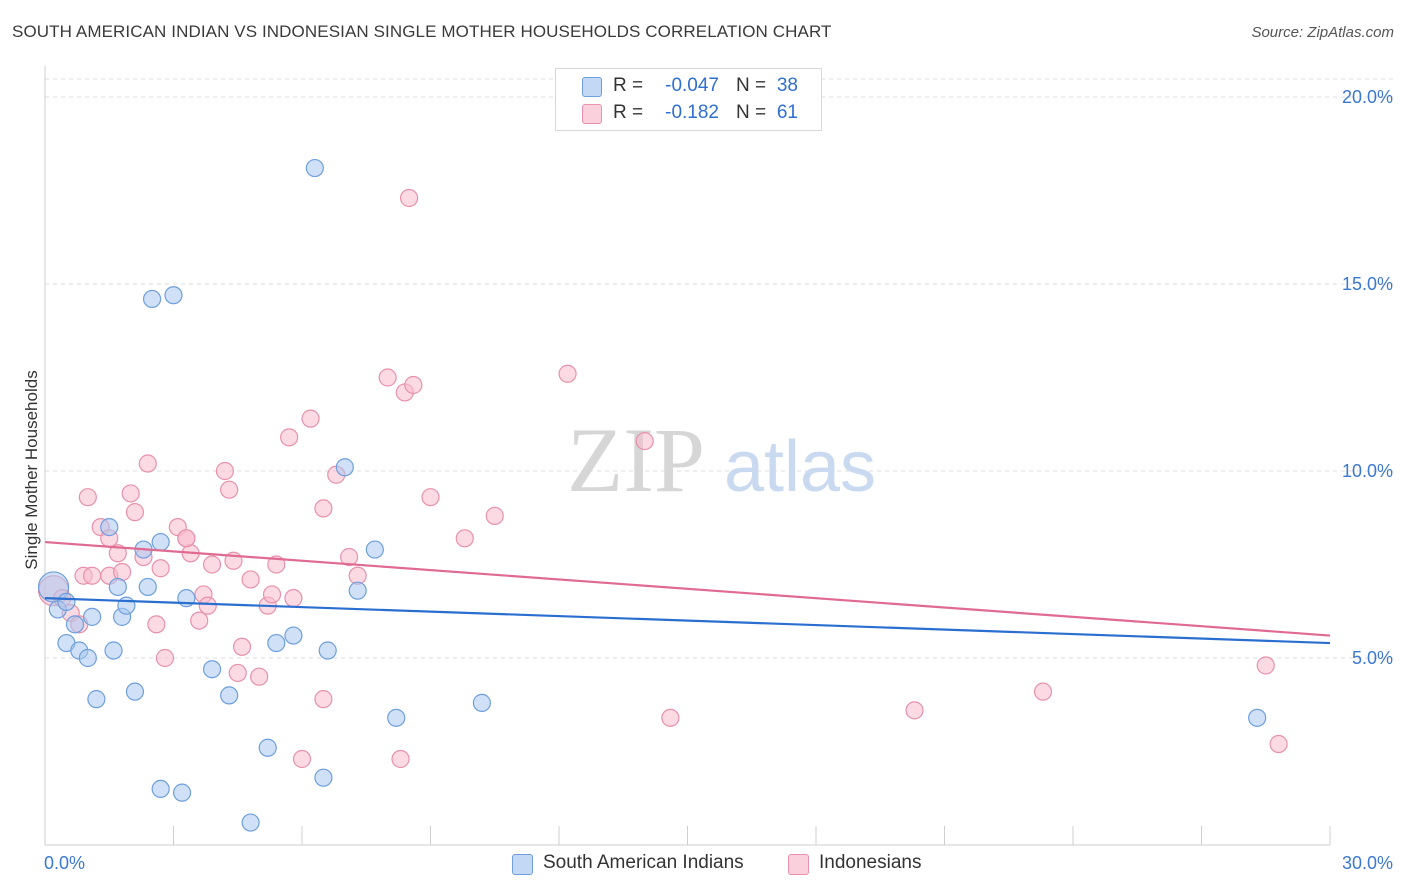  I want to click on watermark: ZIP atlas, so click(721, 460).